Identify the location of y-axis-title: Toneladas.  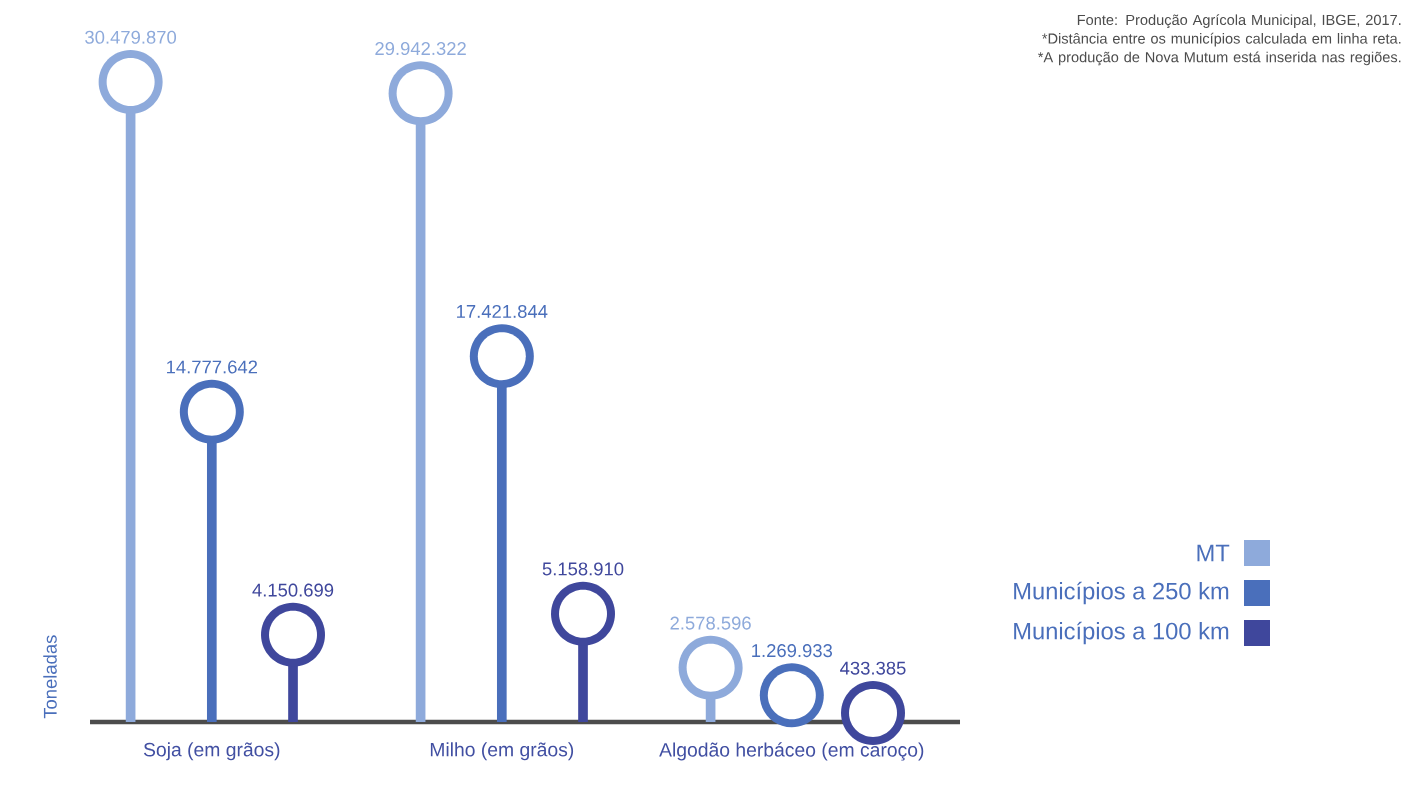
(50, 677).